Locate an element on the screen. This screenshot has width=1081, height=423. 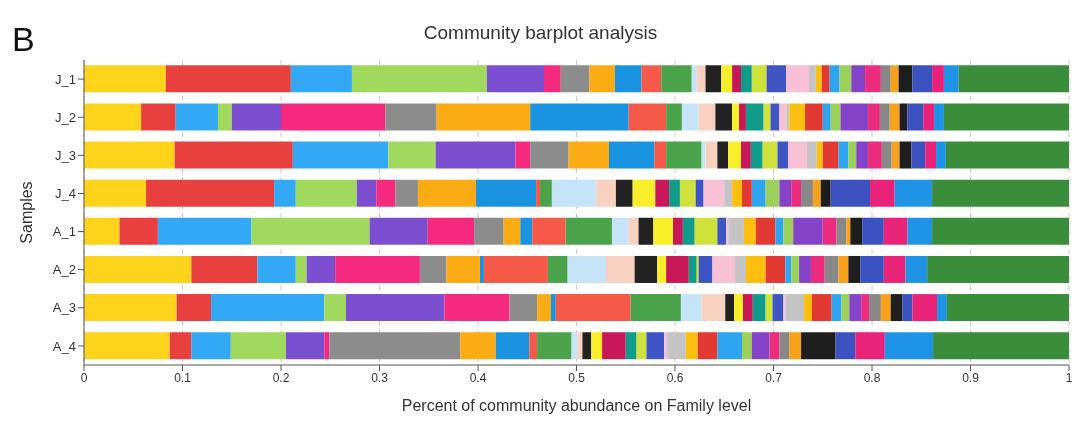
x-tick-label: 0 is located at coordinates (84, 377).